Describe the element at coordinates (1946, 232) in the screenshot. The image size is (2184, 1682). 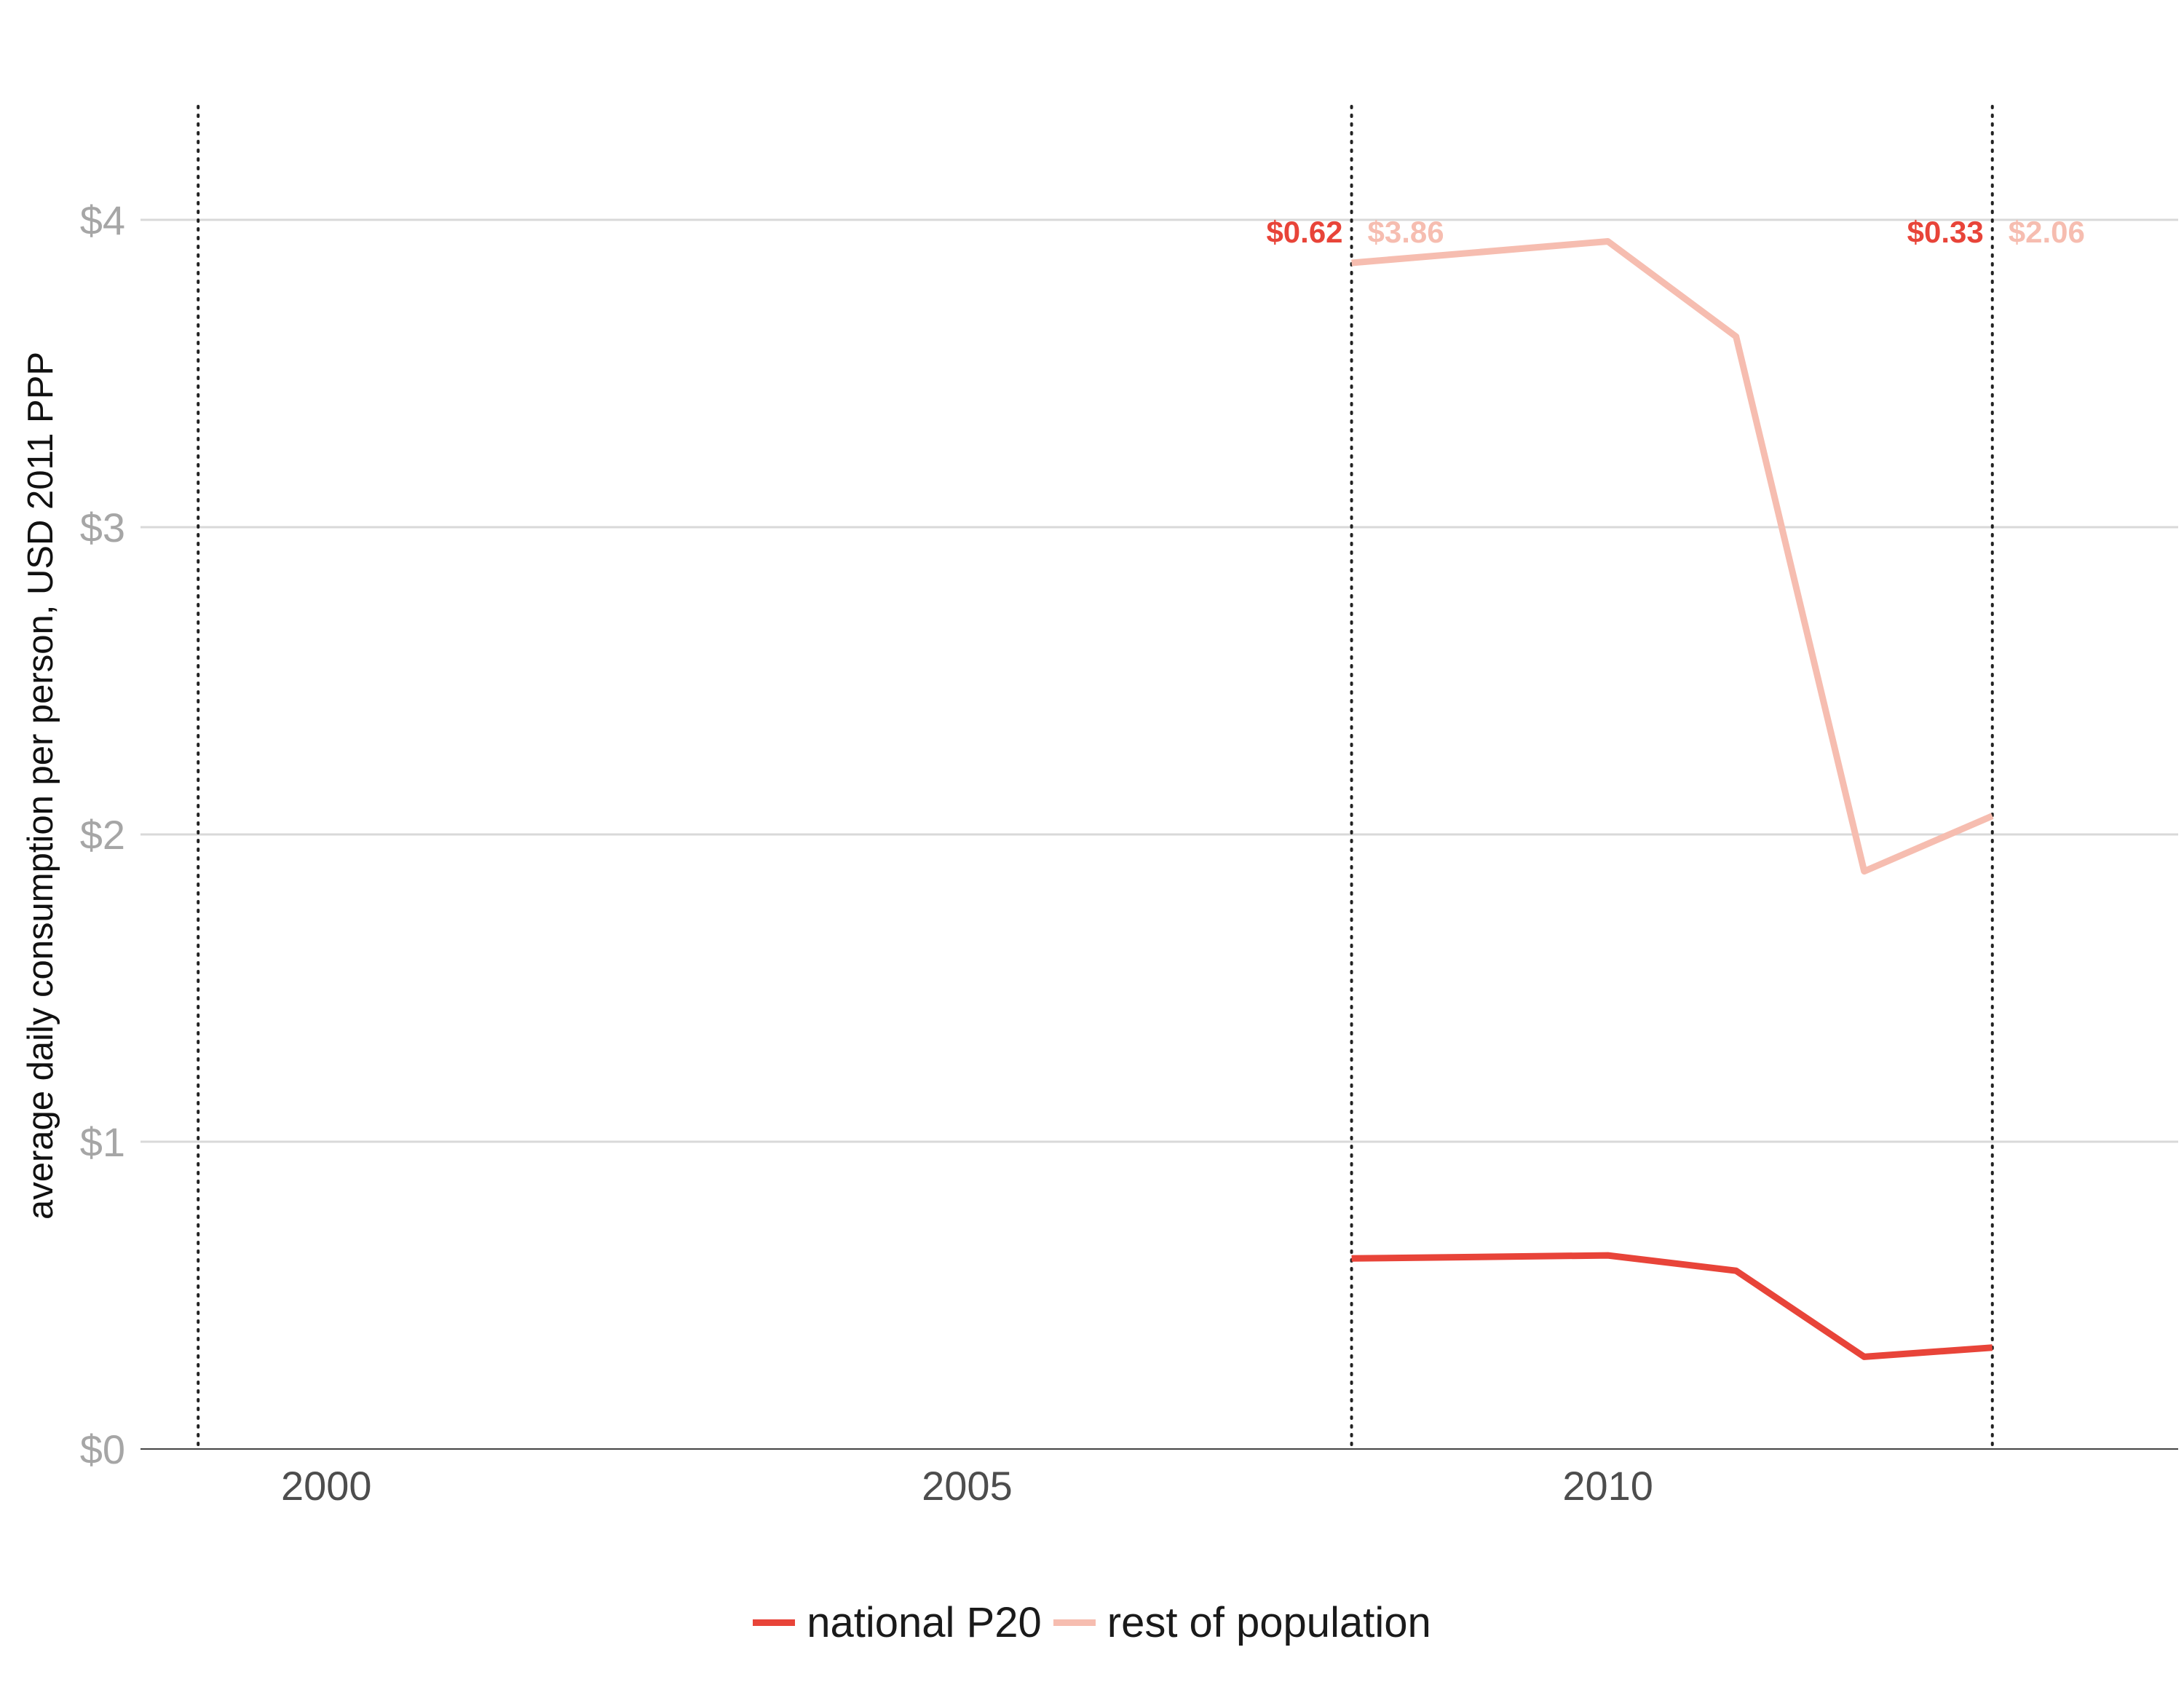
I see `value-label: $0.33` at that location.